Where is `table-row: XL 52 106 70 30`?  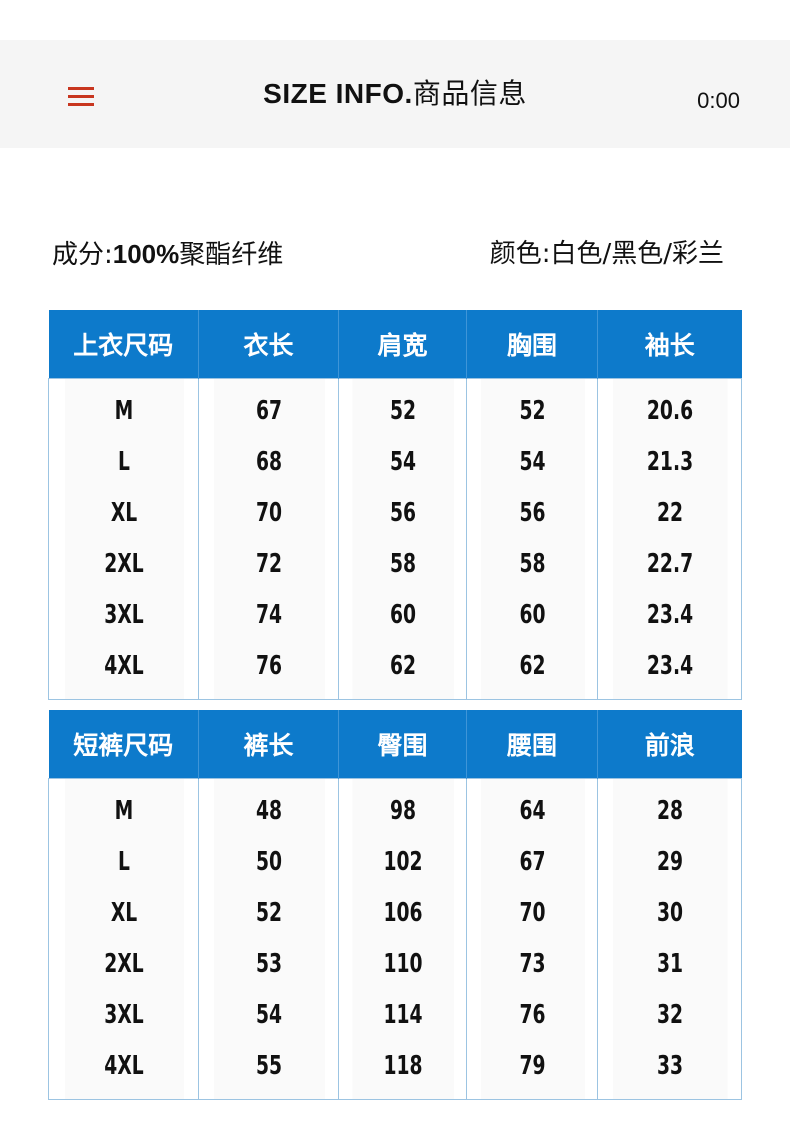
table-row: XL 52 106 70 30 is located at coordinates (395, 912).